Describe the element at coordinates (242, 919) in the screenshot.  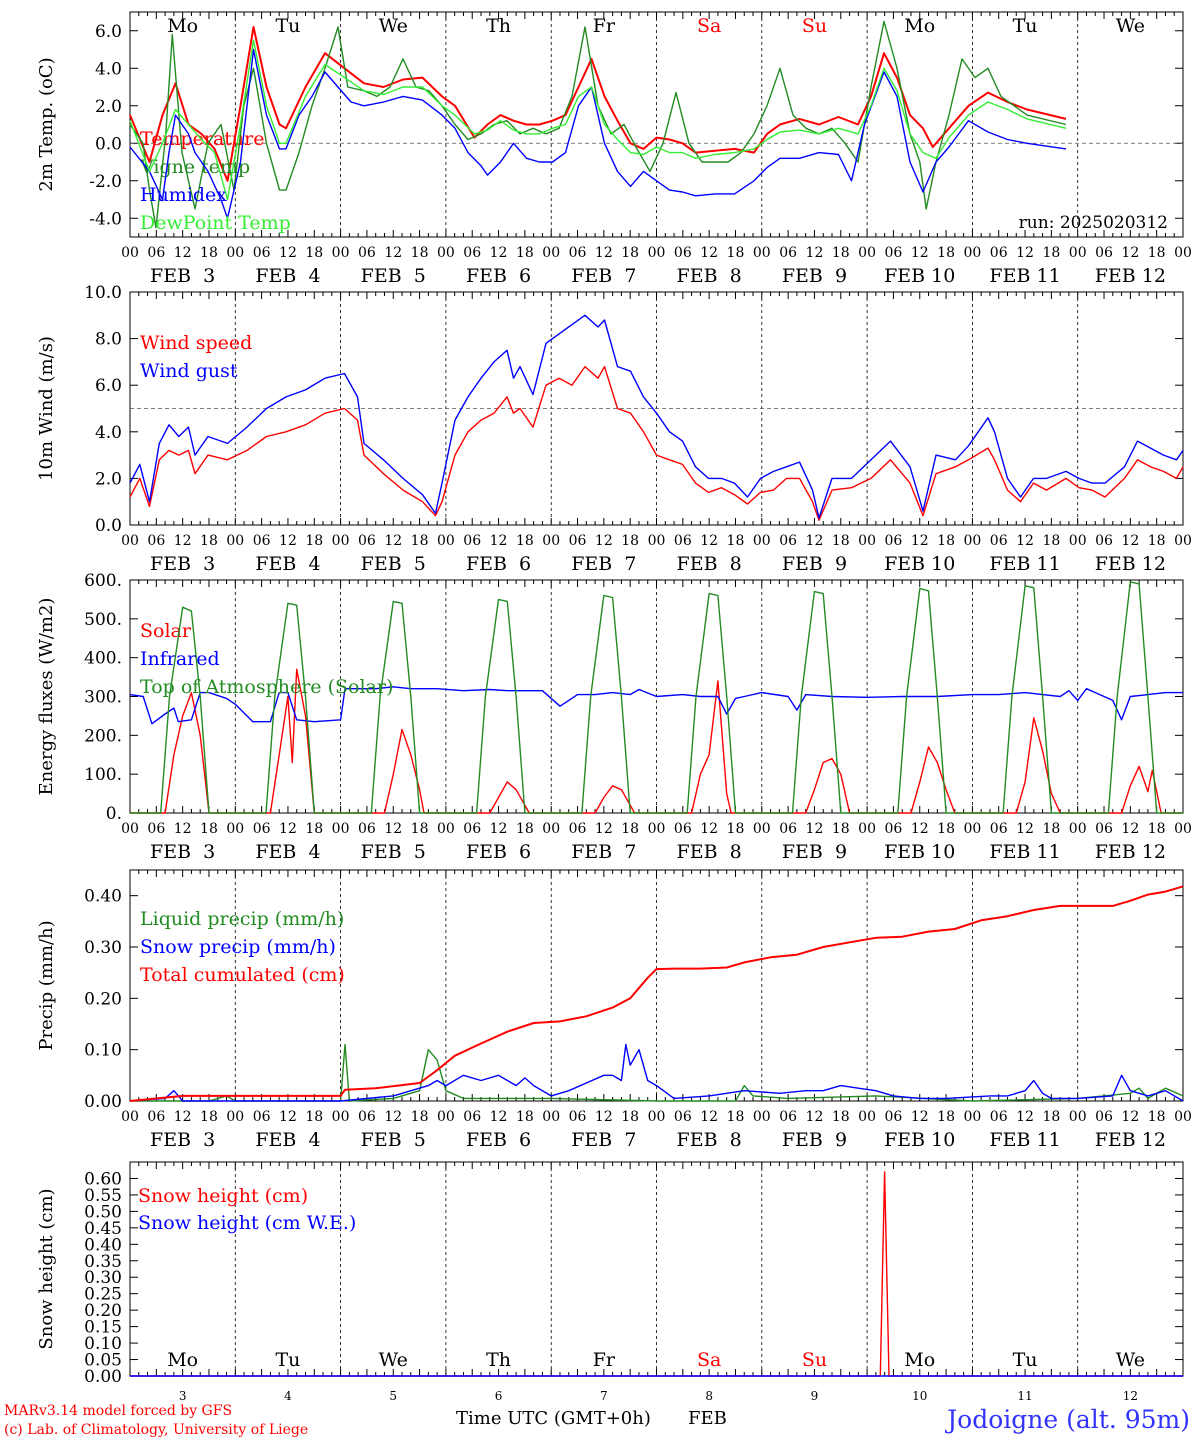
I see `legend-entry: Liquid precip (mm/h)` at that location.